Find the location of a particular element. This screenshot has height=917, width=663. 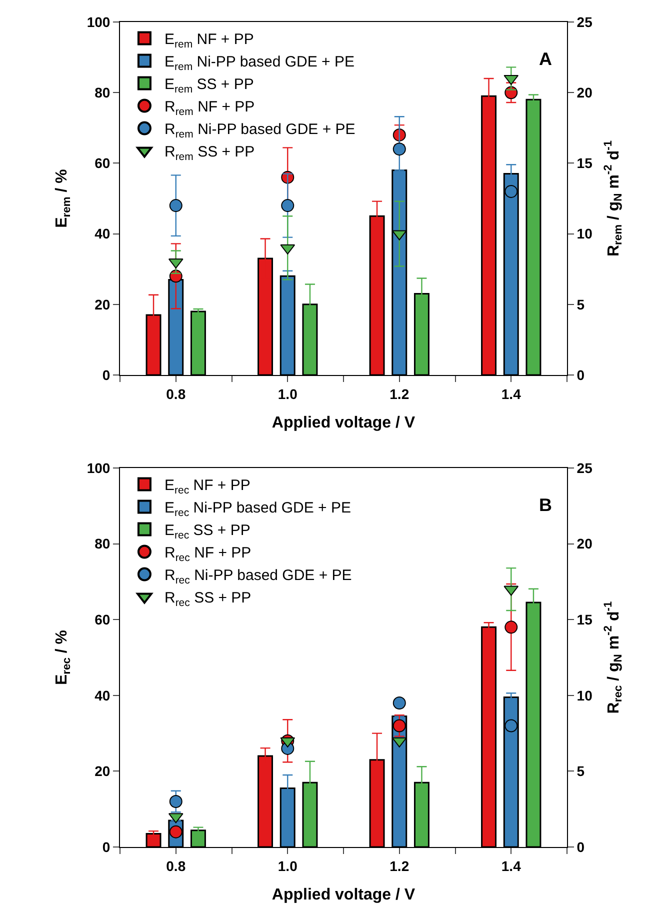

legend-label: E$_{rec}$ NF + PP is located at coordinates (207, 486).